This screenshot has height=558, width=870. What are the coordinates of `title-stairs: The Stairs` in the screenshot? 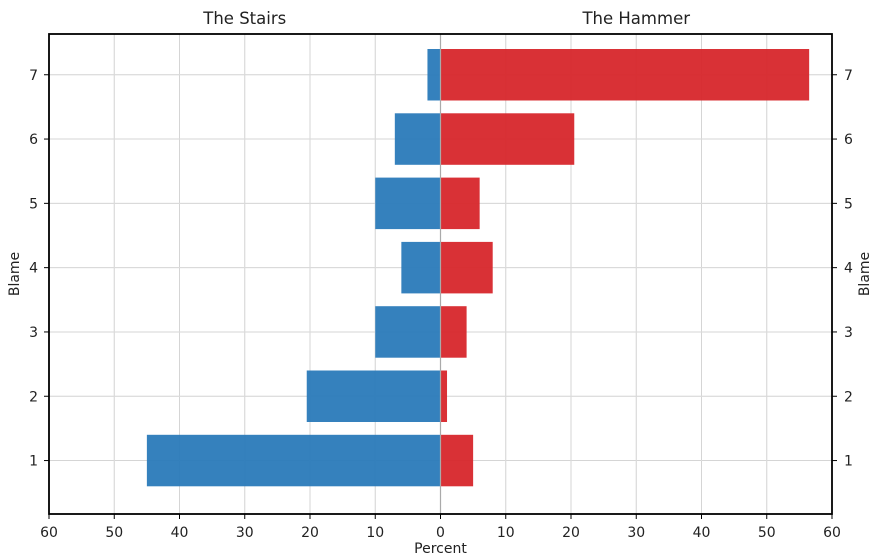 It's located at (244, 18).